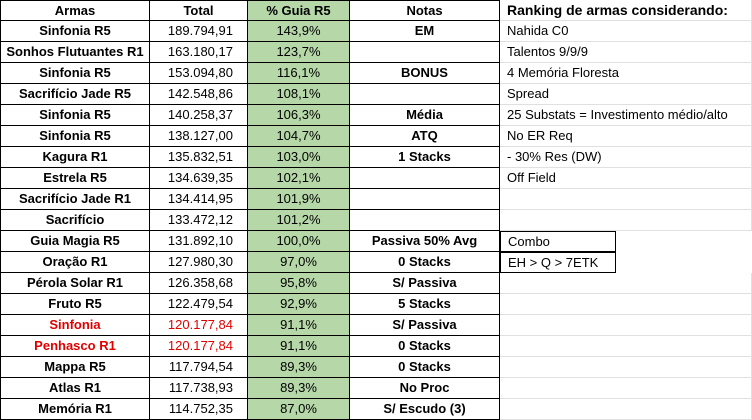 The height and width of the screenshot is (420, 752). I want to click on notes-cell: Passiva 50% Avg, so click(425, 241).